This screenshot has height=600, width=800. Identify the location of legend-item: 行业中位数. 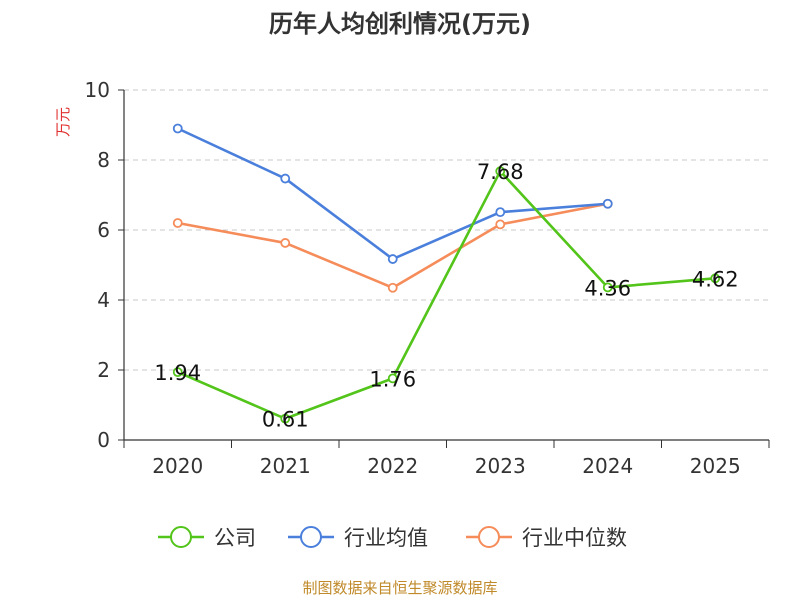
(546, 538).